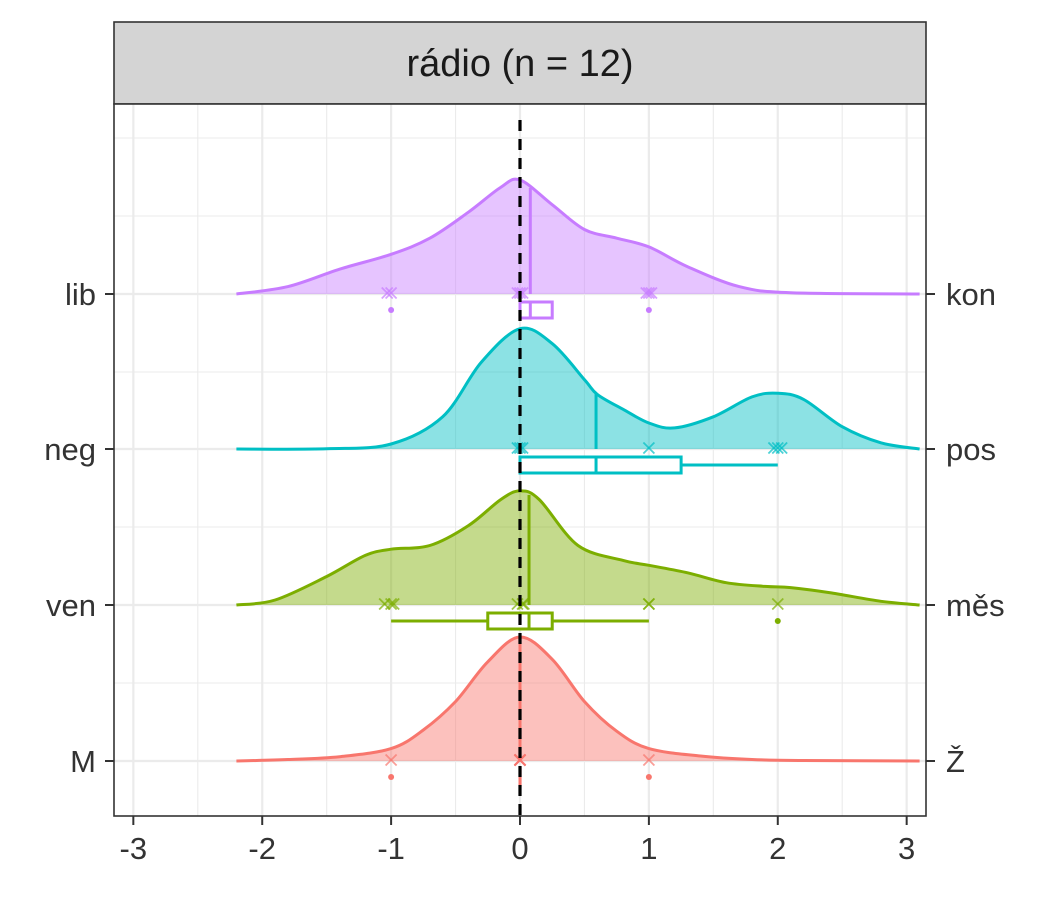  I want to click on y-tick-label-right: pos, so click(971, 449).